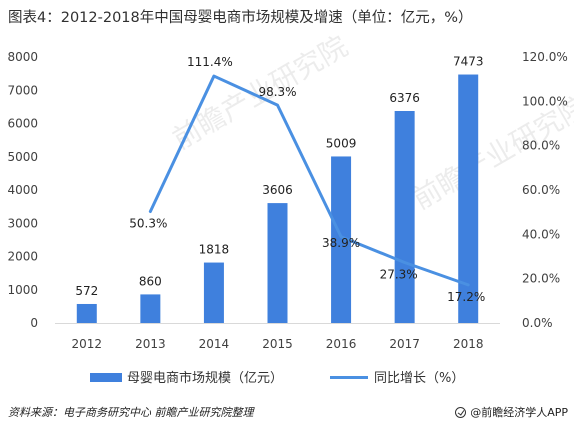  I want to click on bar-data-label: 572, so click(86, 291).